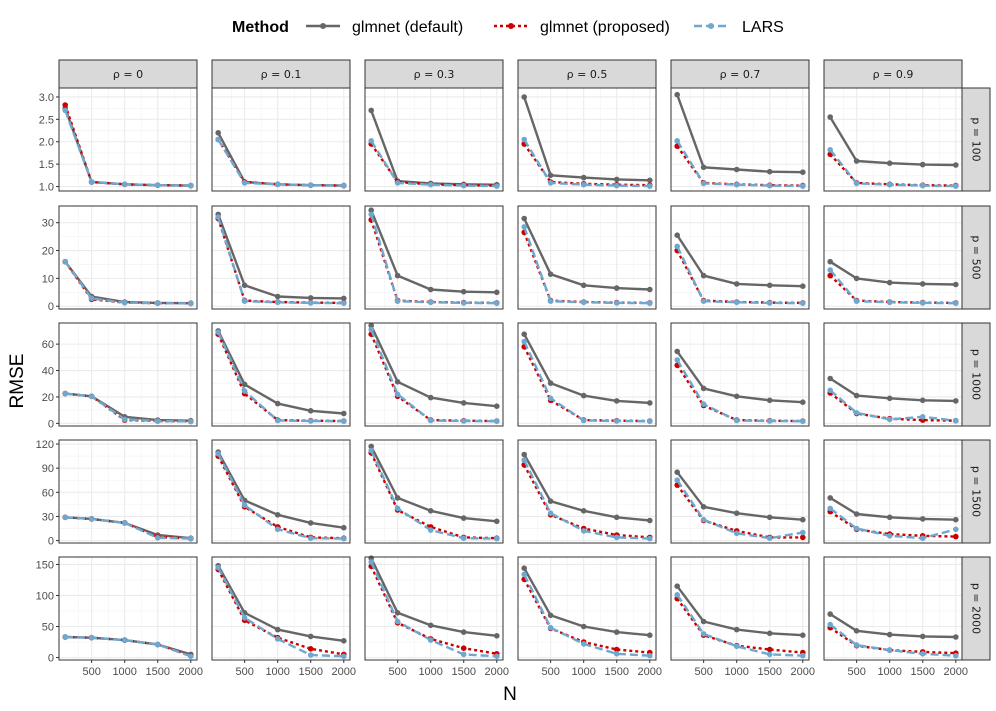  I want to click on series-line-proposed, so click(280, 378).